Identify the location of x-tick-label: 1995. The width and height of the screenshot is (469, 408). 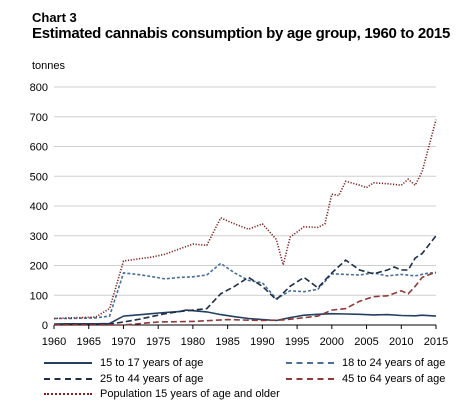
(297, 342).